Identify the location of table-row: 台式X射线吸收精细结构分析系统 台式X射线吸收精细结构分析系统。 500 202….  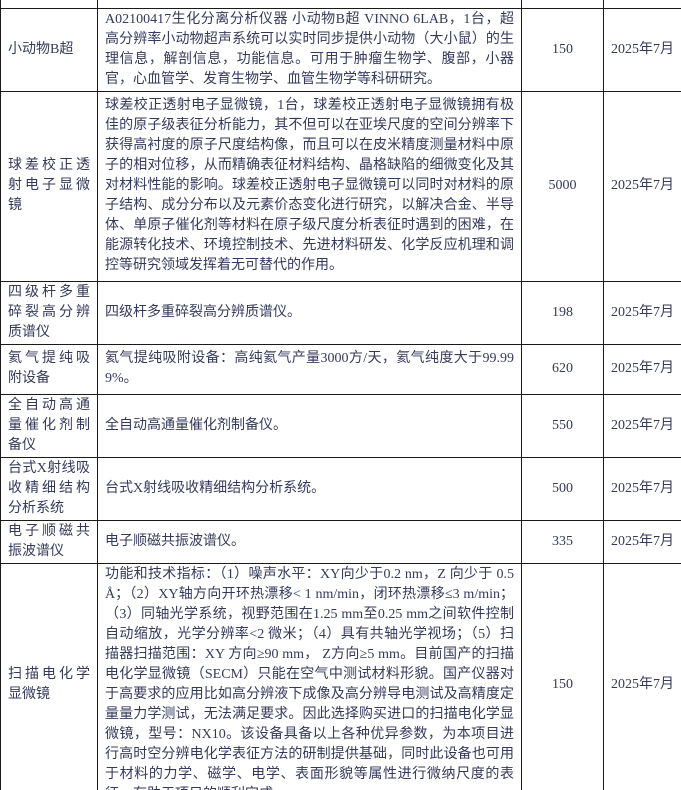
(340, 488).